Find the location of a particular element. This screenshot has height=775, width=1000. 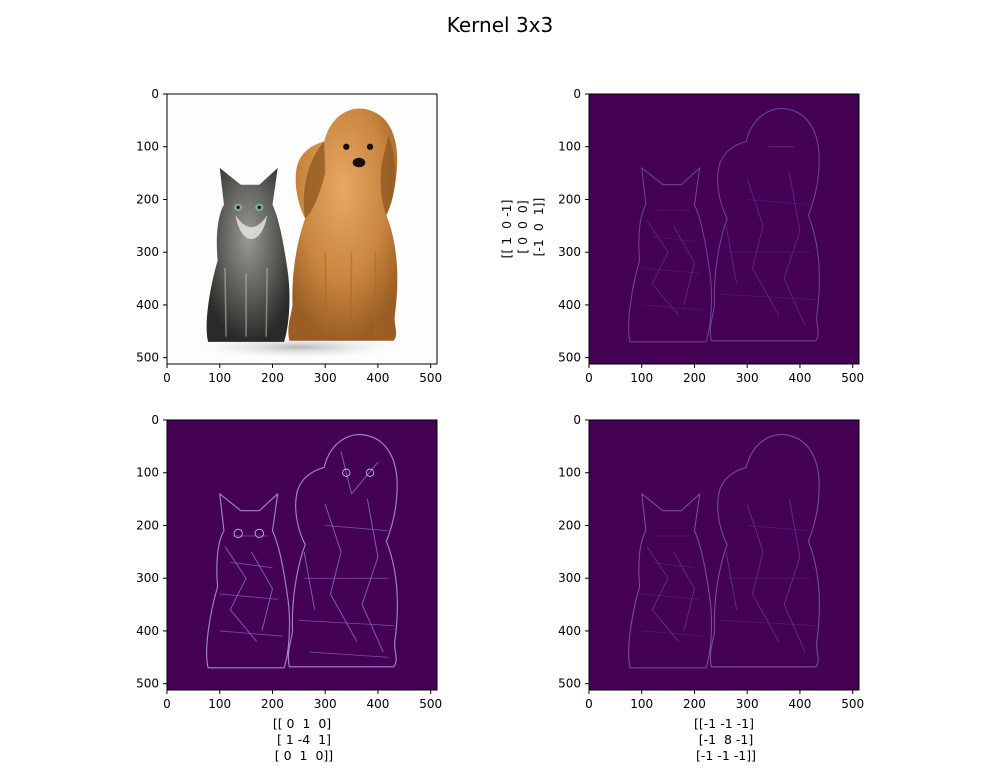

original-photo is located at coordinates (302, 229).